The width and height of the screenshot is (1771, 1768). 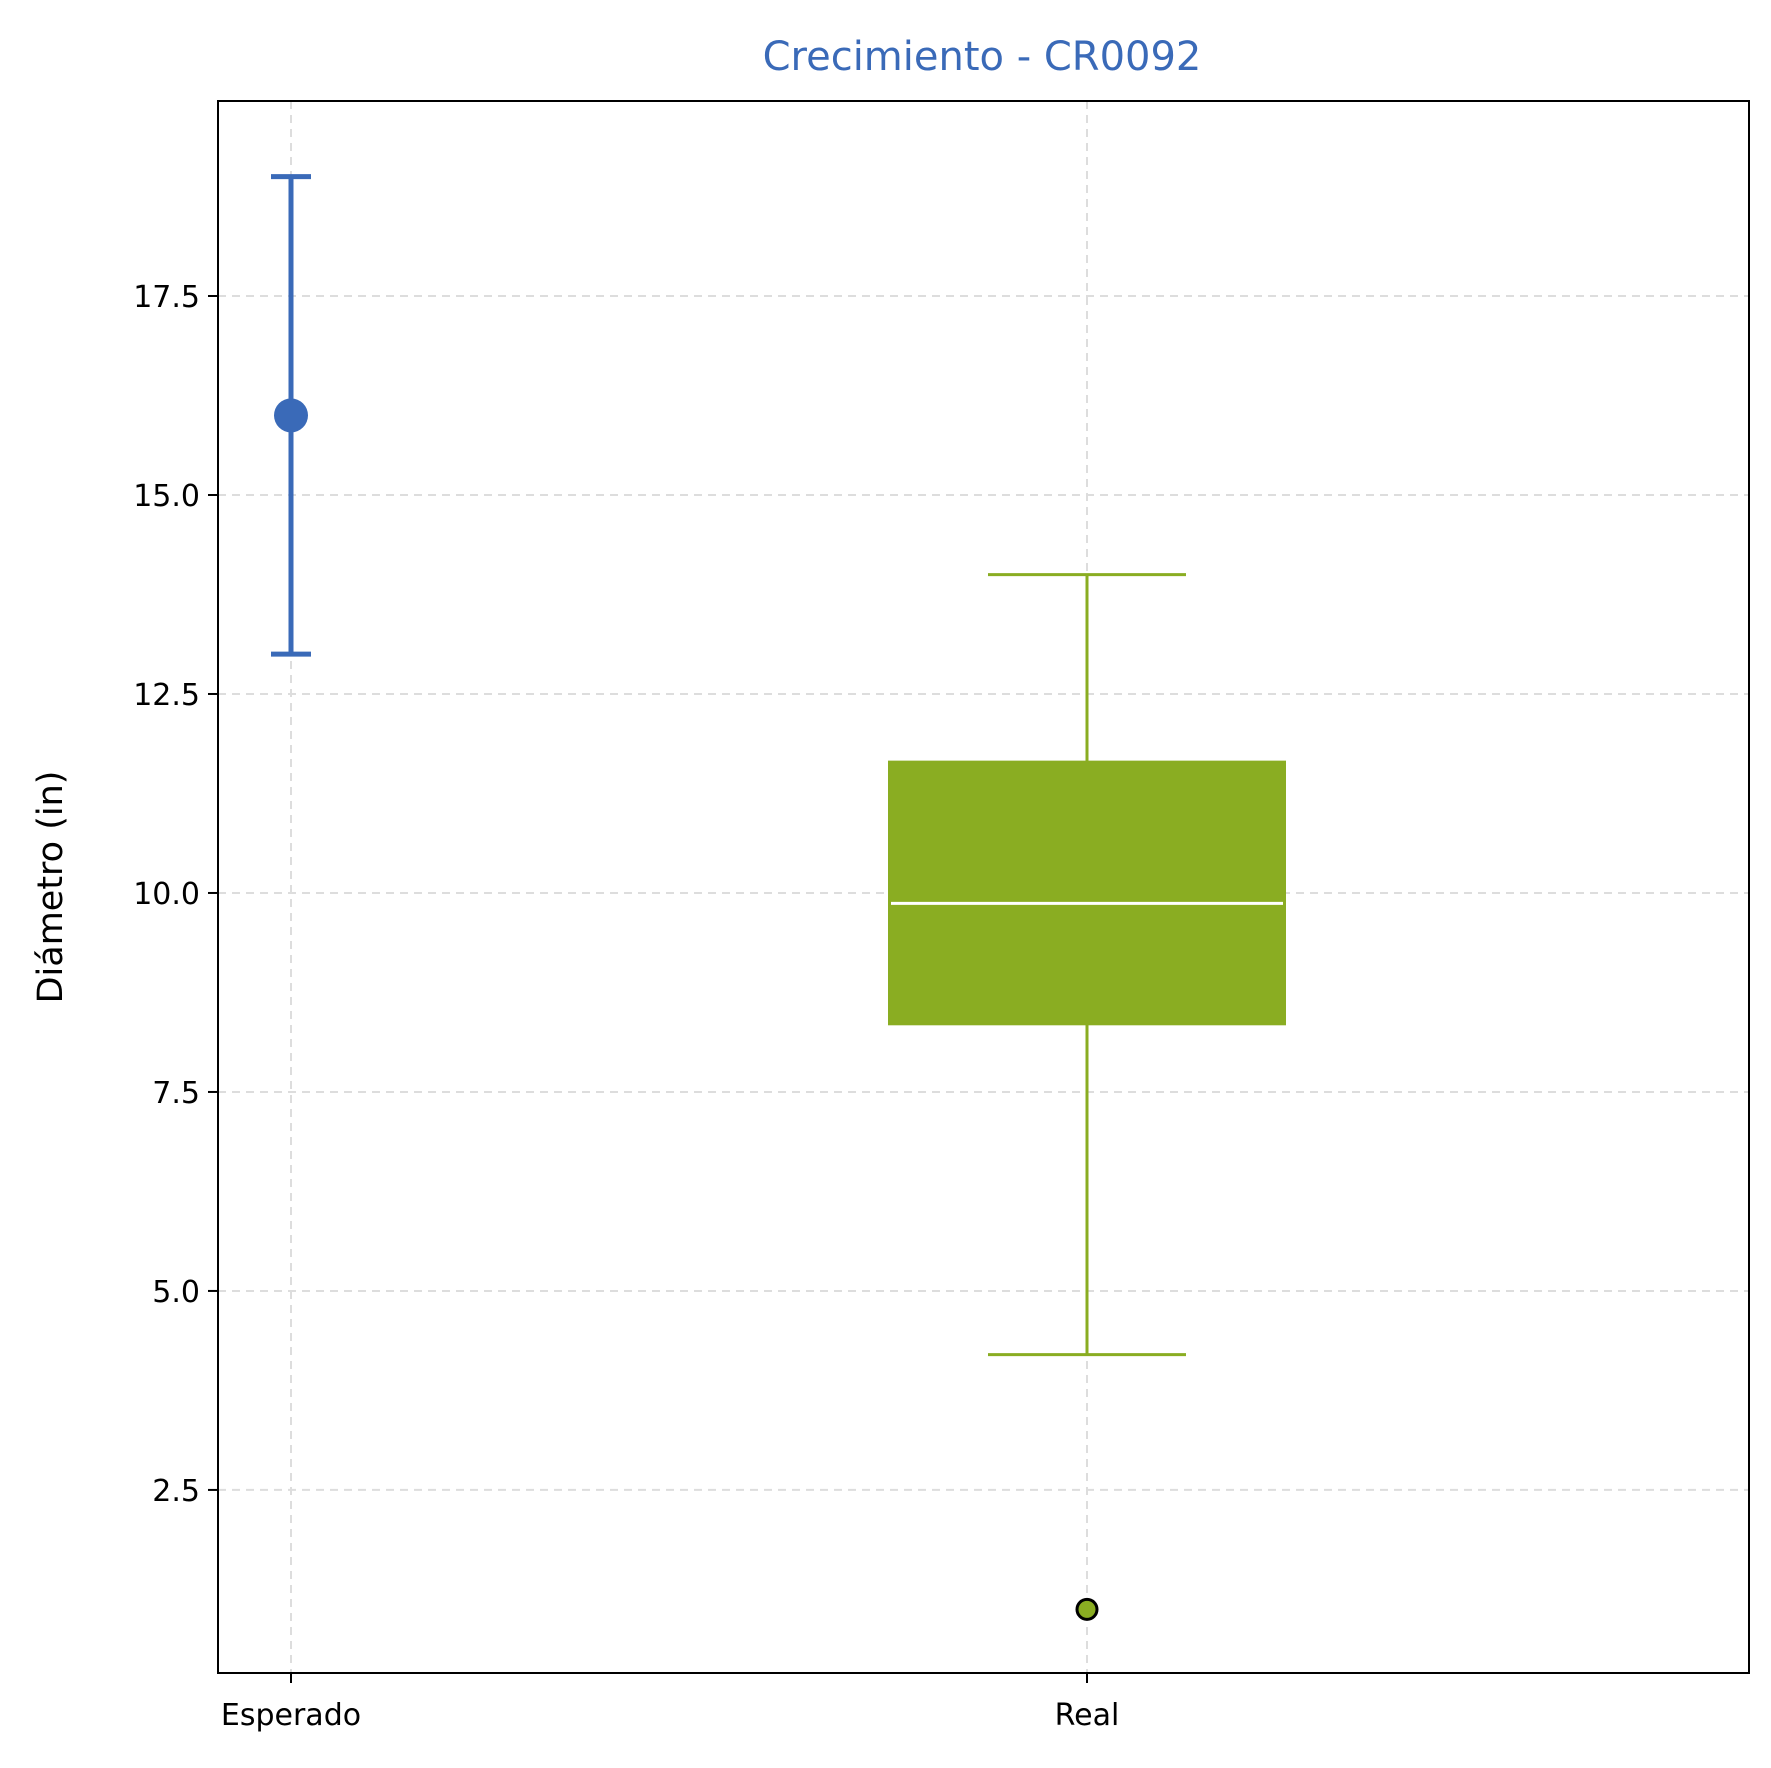 I want to click on y-axis-label: Diámetro (in), so click(x=51, y=887).